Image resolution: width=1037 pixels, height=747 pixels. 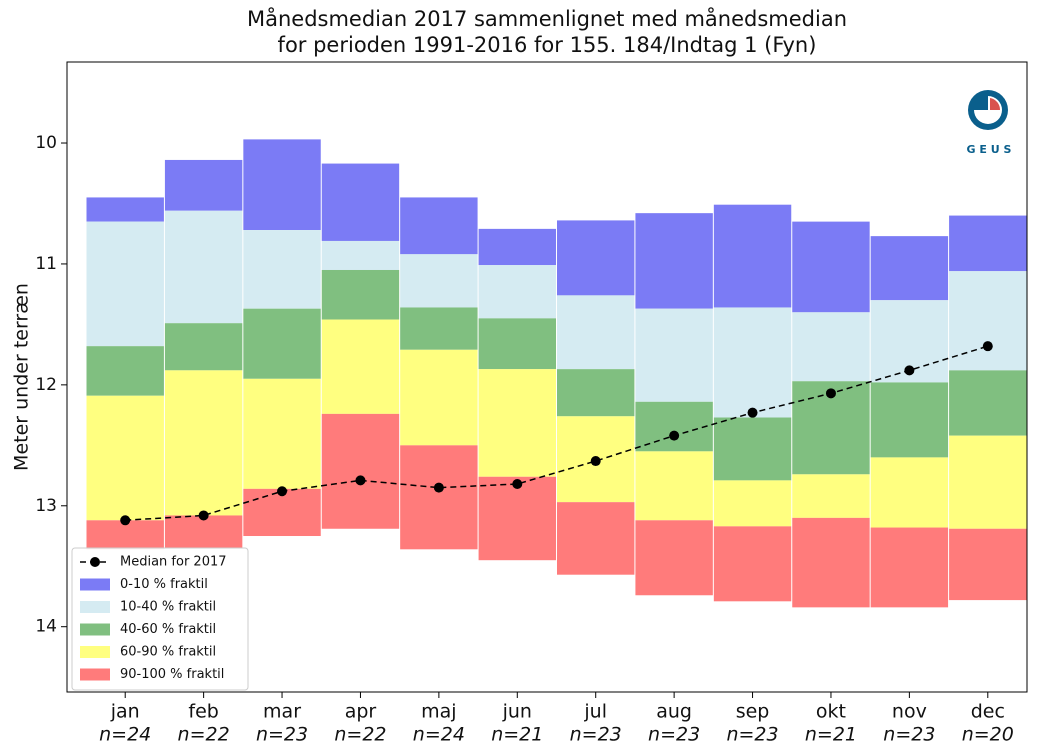 What do you see at coordinates (203, 712) in the screenshot?
I see `x-tick-label: feb` at bounding box center [203, 712].